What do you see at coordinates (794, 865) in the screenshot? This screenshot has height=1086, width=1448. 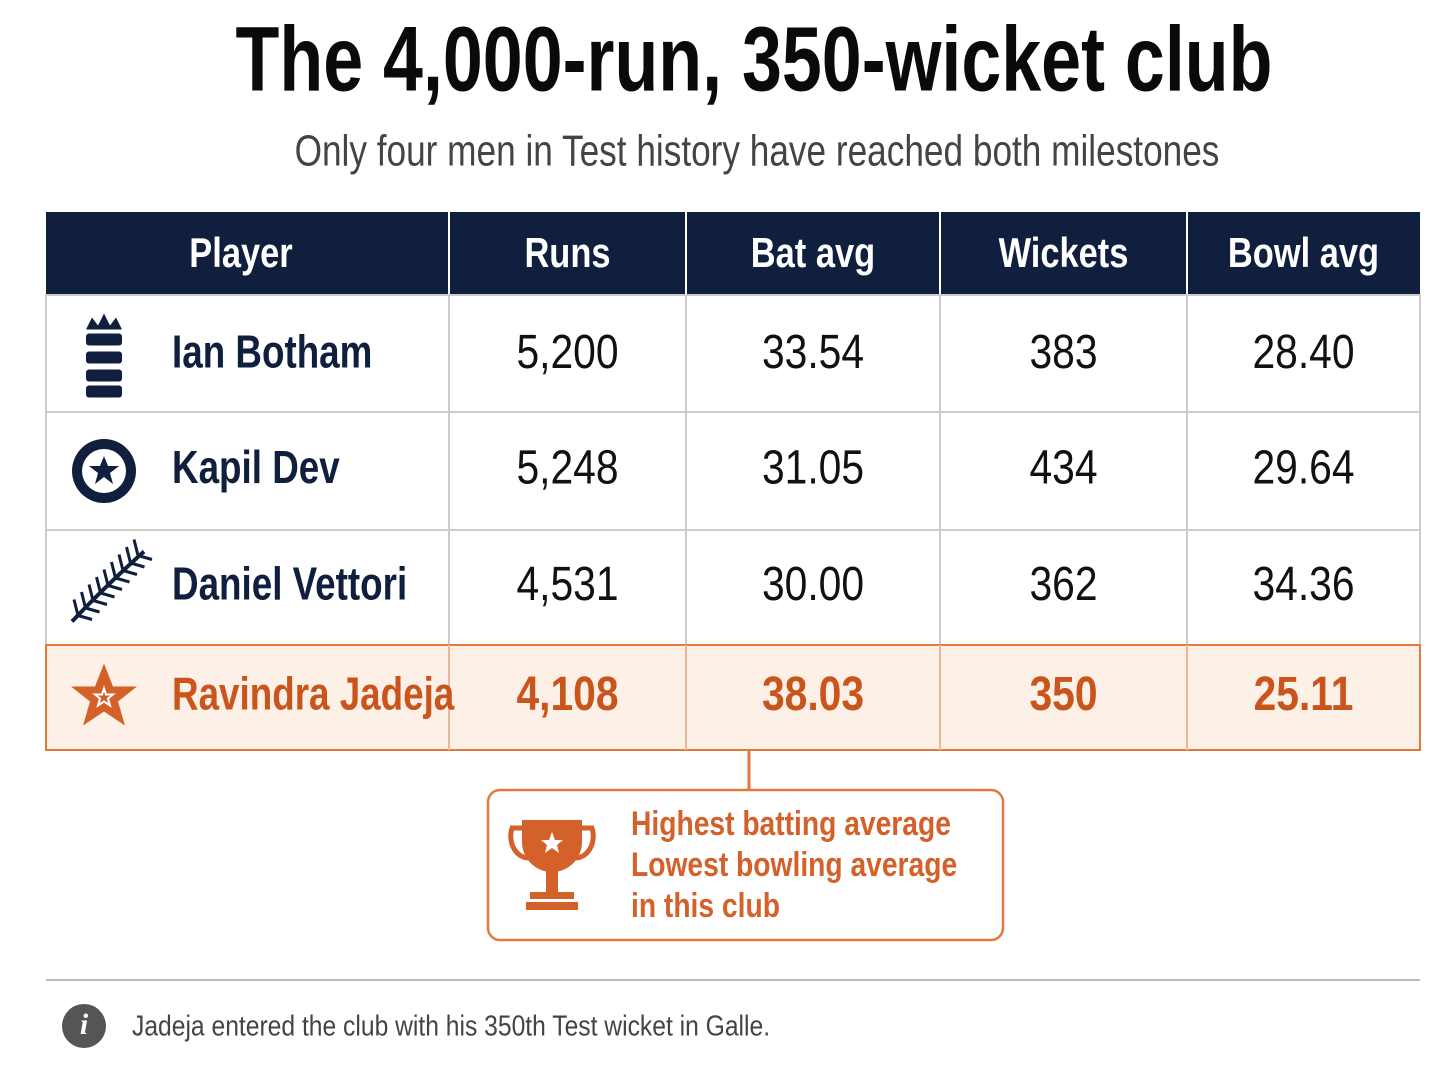 I see `callout-line: Lowest bowling average` at bounding box center [794, 865].